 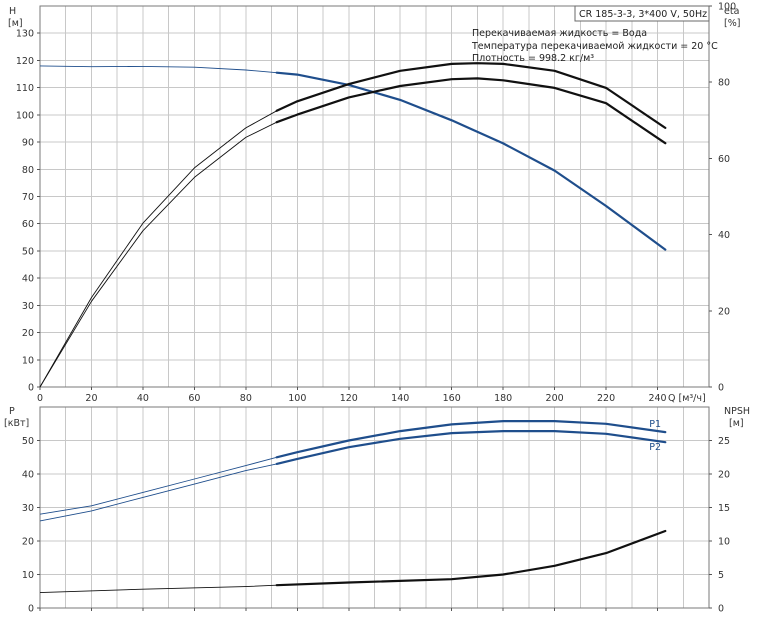 I want to click on power-y-tick-label: 20, so click(x=28, y=542).